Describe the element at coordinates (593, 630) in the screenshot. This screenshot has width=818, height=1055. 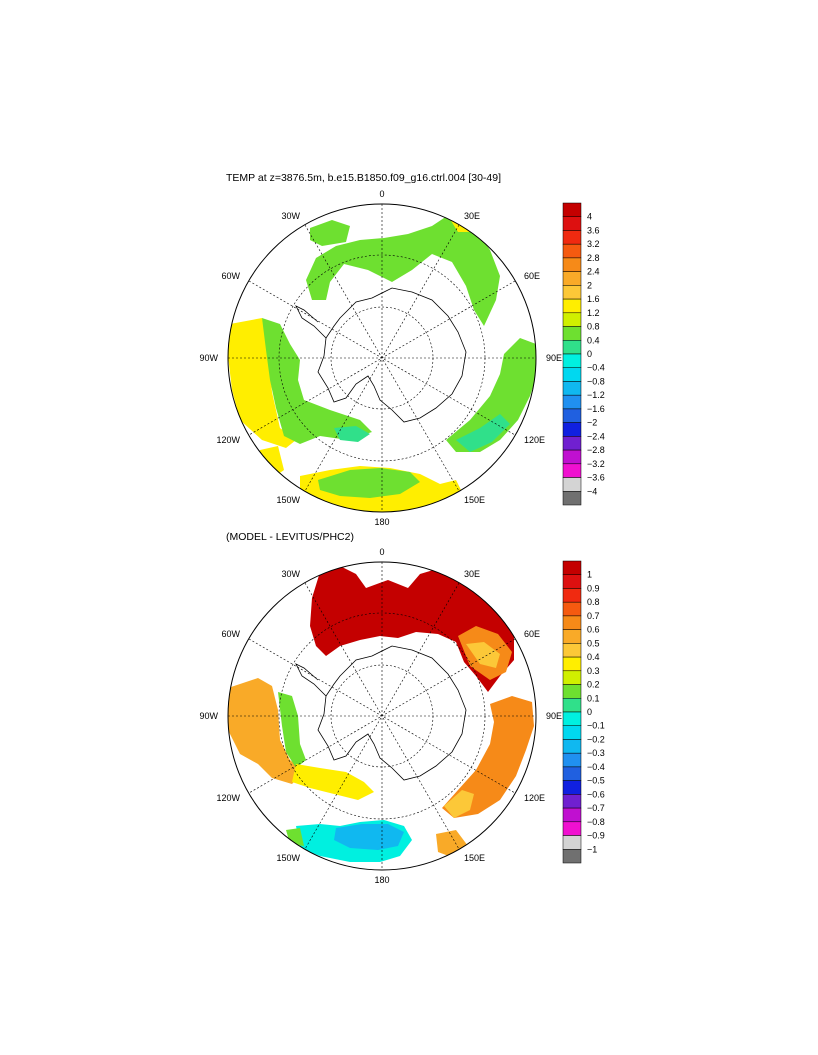
I see `map2-colorbar-label: 0.6` at that location.